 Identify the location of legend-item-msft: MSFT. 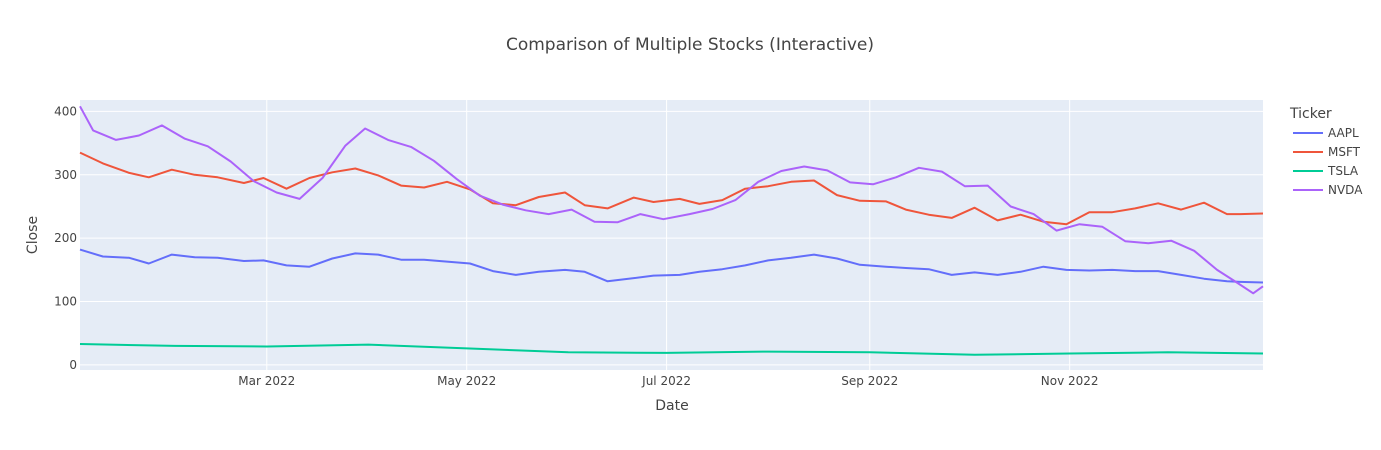
(1327, 152).